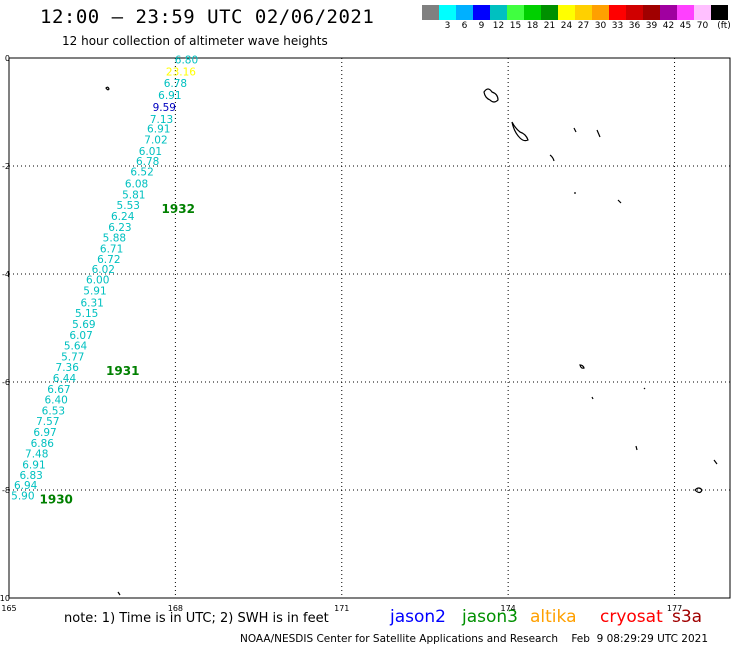 The image size is (740, 650). Describe the element at coordinates (94, 292) in the screenshot. I see `wave-height-label: 5.91` at that location.